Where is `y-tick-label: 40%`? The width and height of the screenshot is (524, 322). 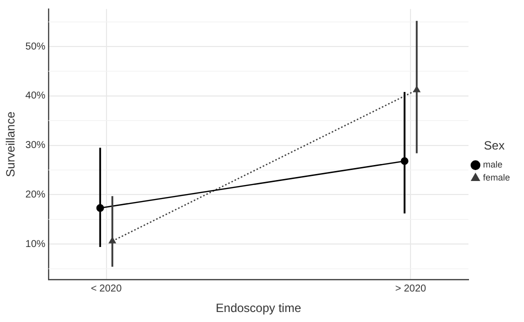 y-tick-label: 40% is located at coordinates (35, 96).